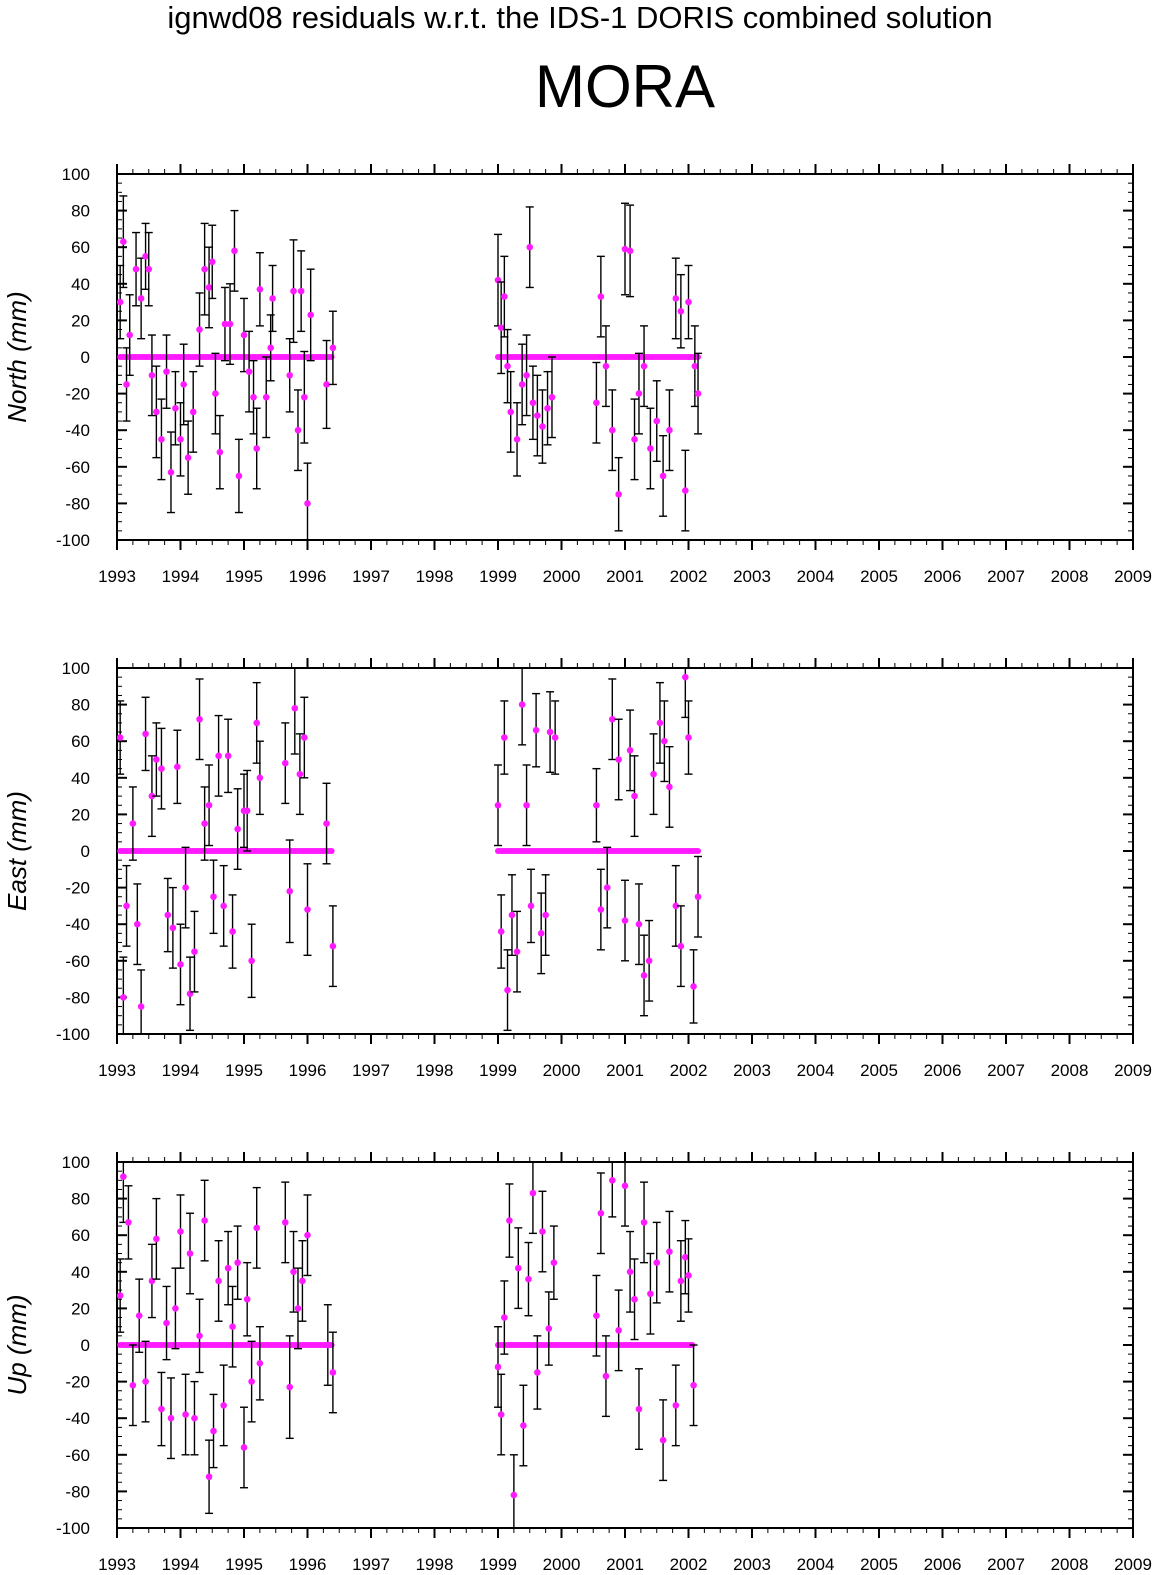  Describe the element at coordinates (1133, 1070) in the screenshot. I see `x-tick-label: 2009` at that location.